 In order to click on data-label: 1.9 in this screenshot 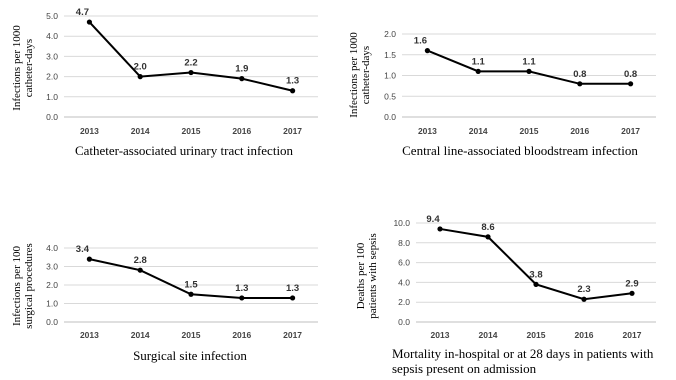, I will do `click(241, 69)`.